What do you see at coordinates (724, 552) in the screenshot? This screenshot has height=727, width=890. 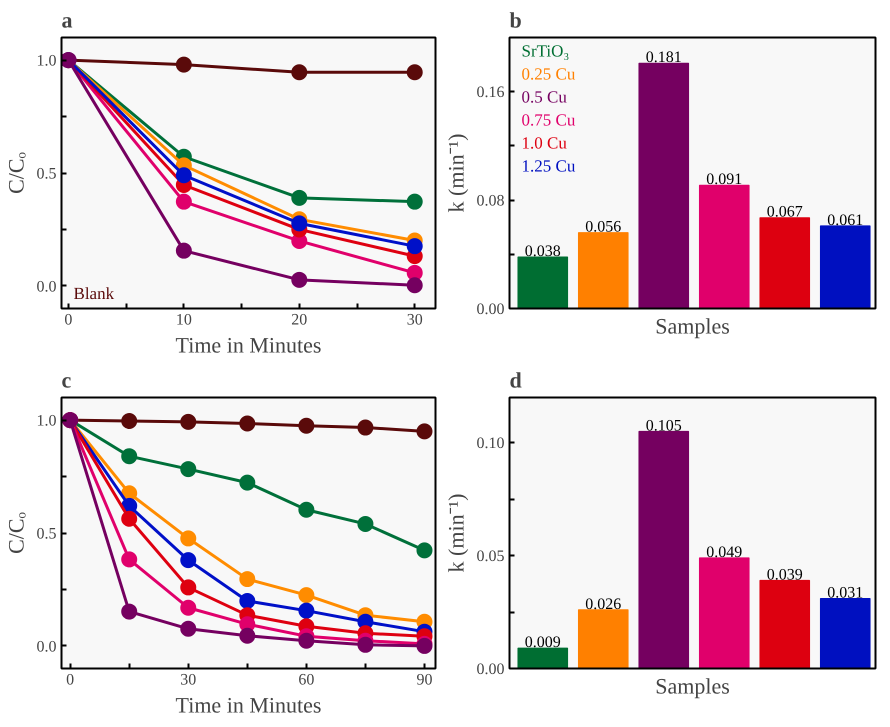 I see `data-label: 0.049` at bounding box center [724, 552].